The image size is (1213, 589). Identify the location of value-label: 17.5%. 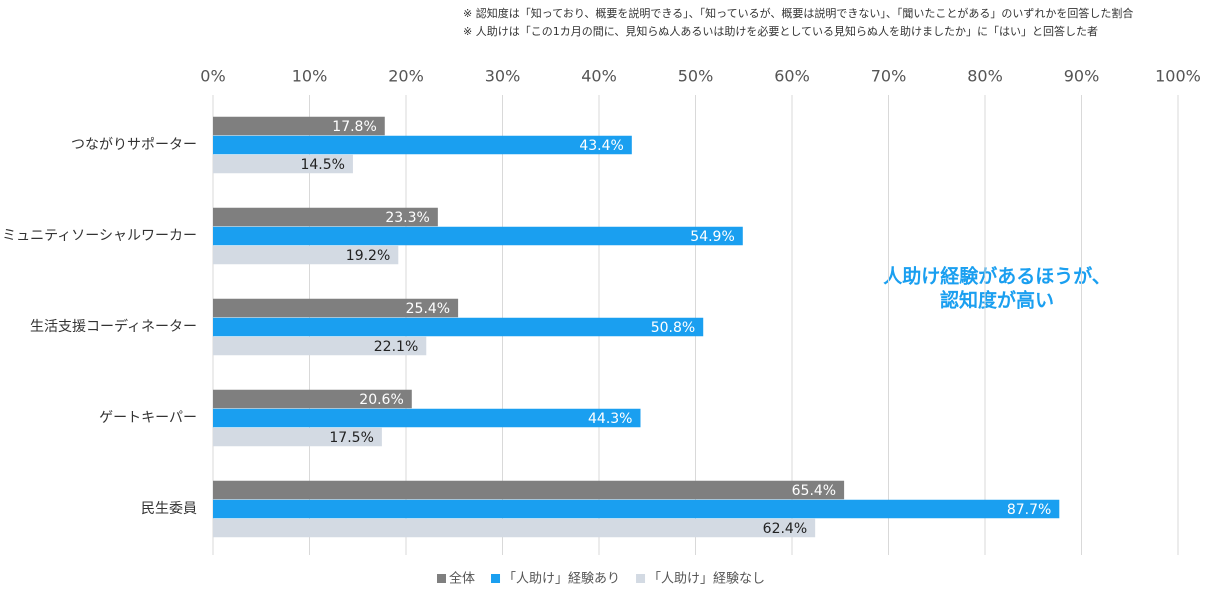
(351, 438).